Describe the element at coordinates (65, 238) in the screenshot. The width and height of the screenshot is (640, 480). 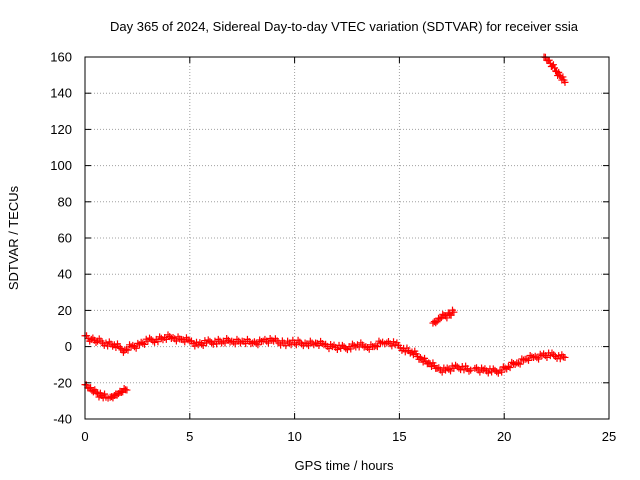
I see `y-tick-label: 60` at that location.